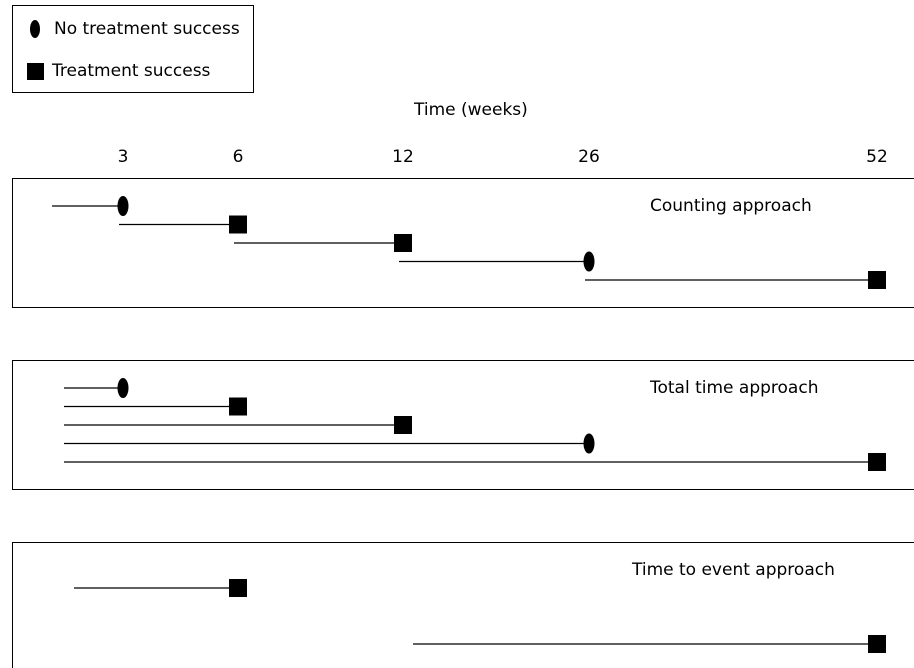  Describe the element at coordinates (35, 71) in the screenshot. I see `square-marker-icon` at that location.